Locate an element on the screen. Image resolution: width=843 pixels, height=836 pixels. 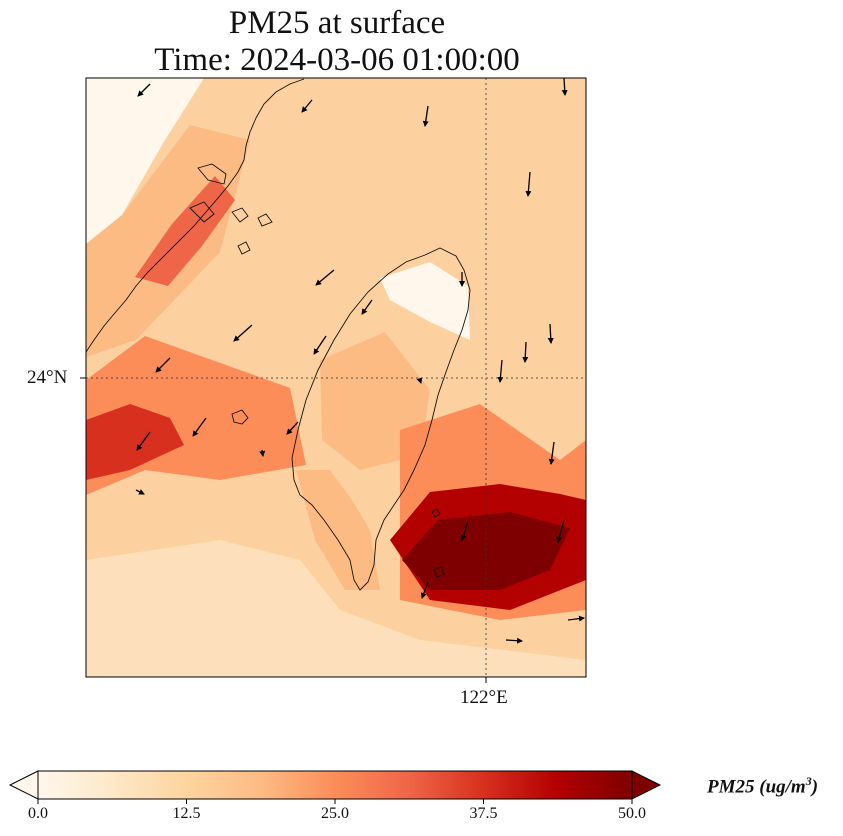
colorbar-tick-label: 37.5 is located at coordinates (483, 813).